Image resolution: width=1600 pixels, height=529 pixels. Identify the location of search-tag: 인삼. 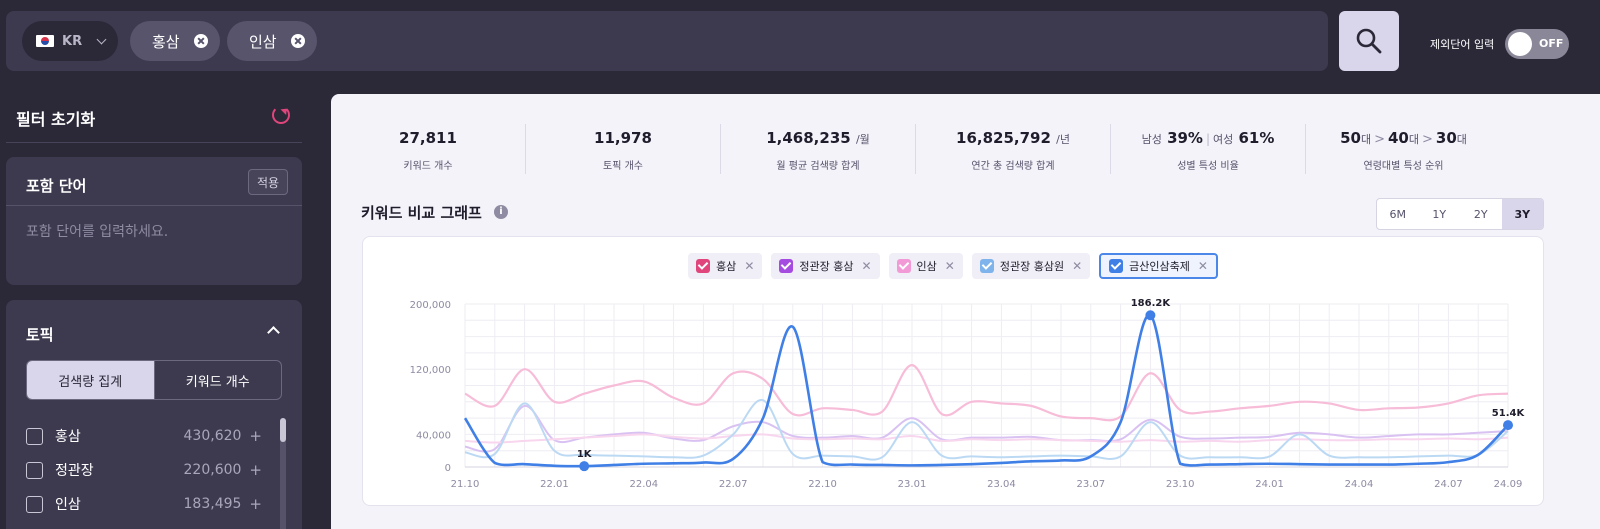
(272, 41).